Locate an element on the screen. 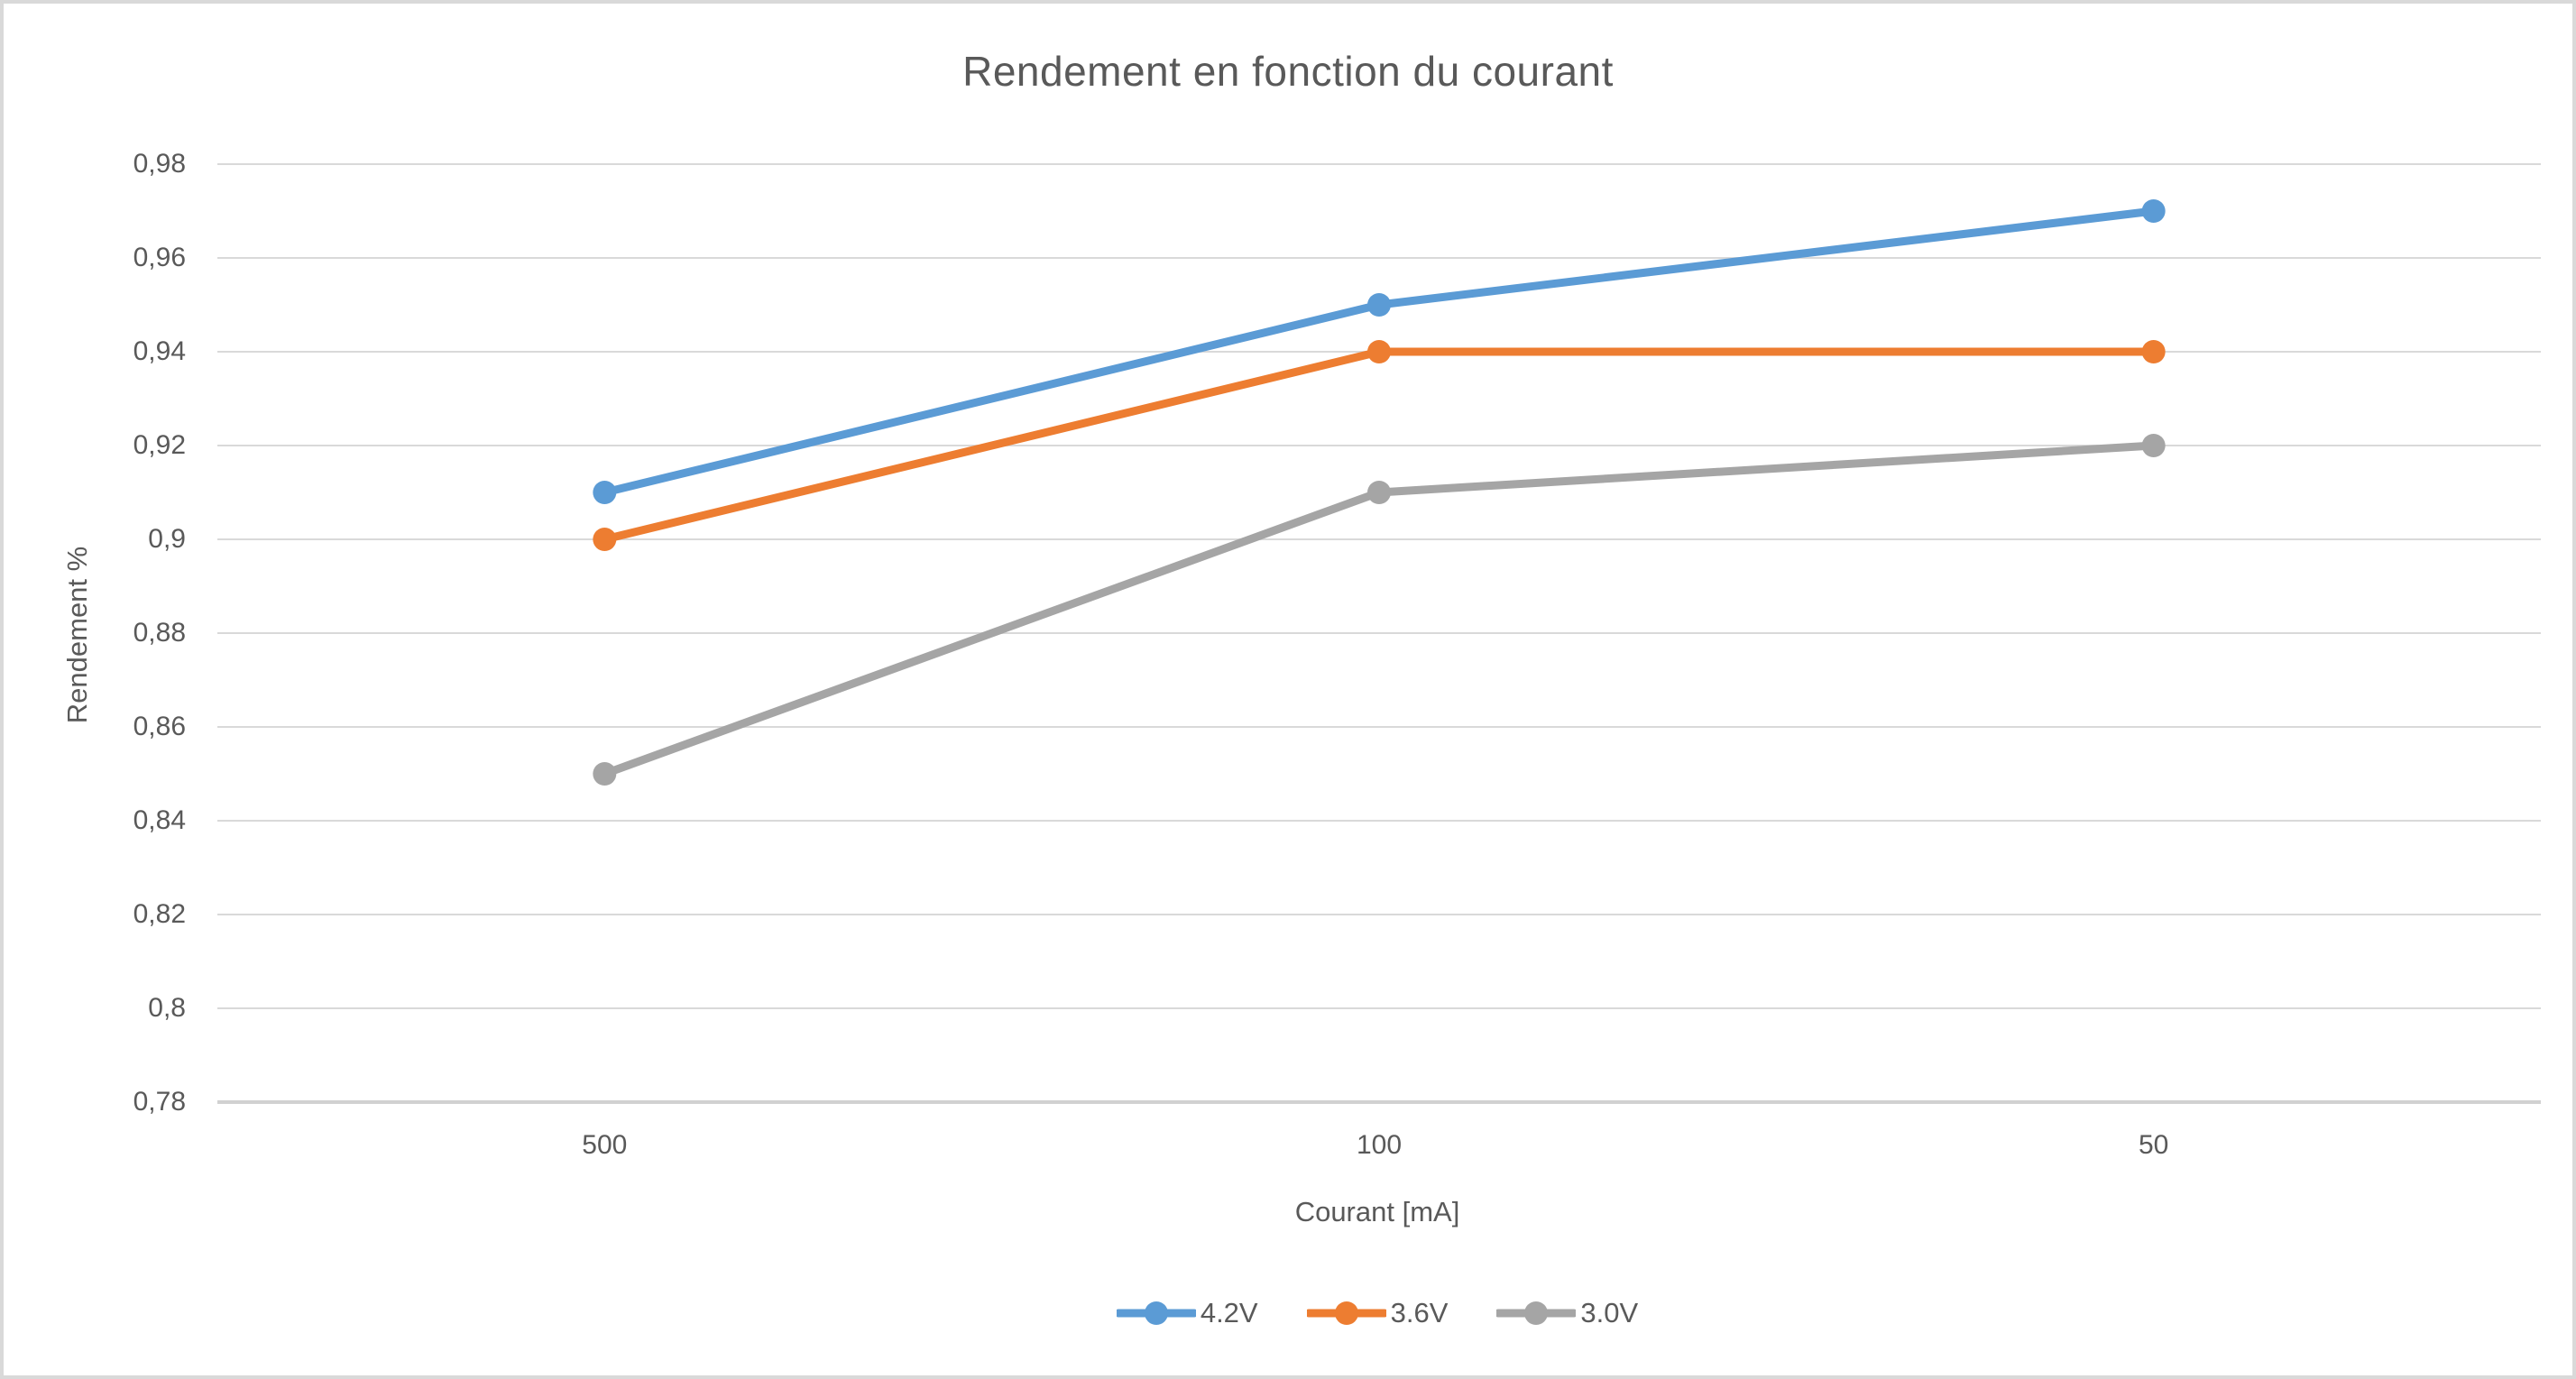 The width and height of the screenshot is (2576, 1379). x-tick-label: 50 is located at coordinates (2154, 1145).